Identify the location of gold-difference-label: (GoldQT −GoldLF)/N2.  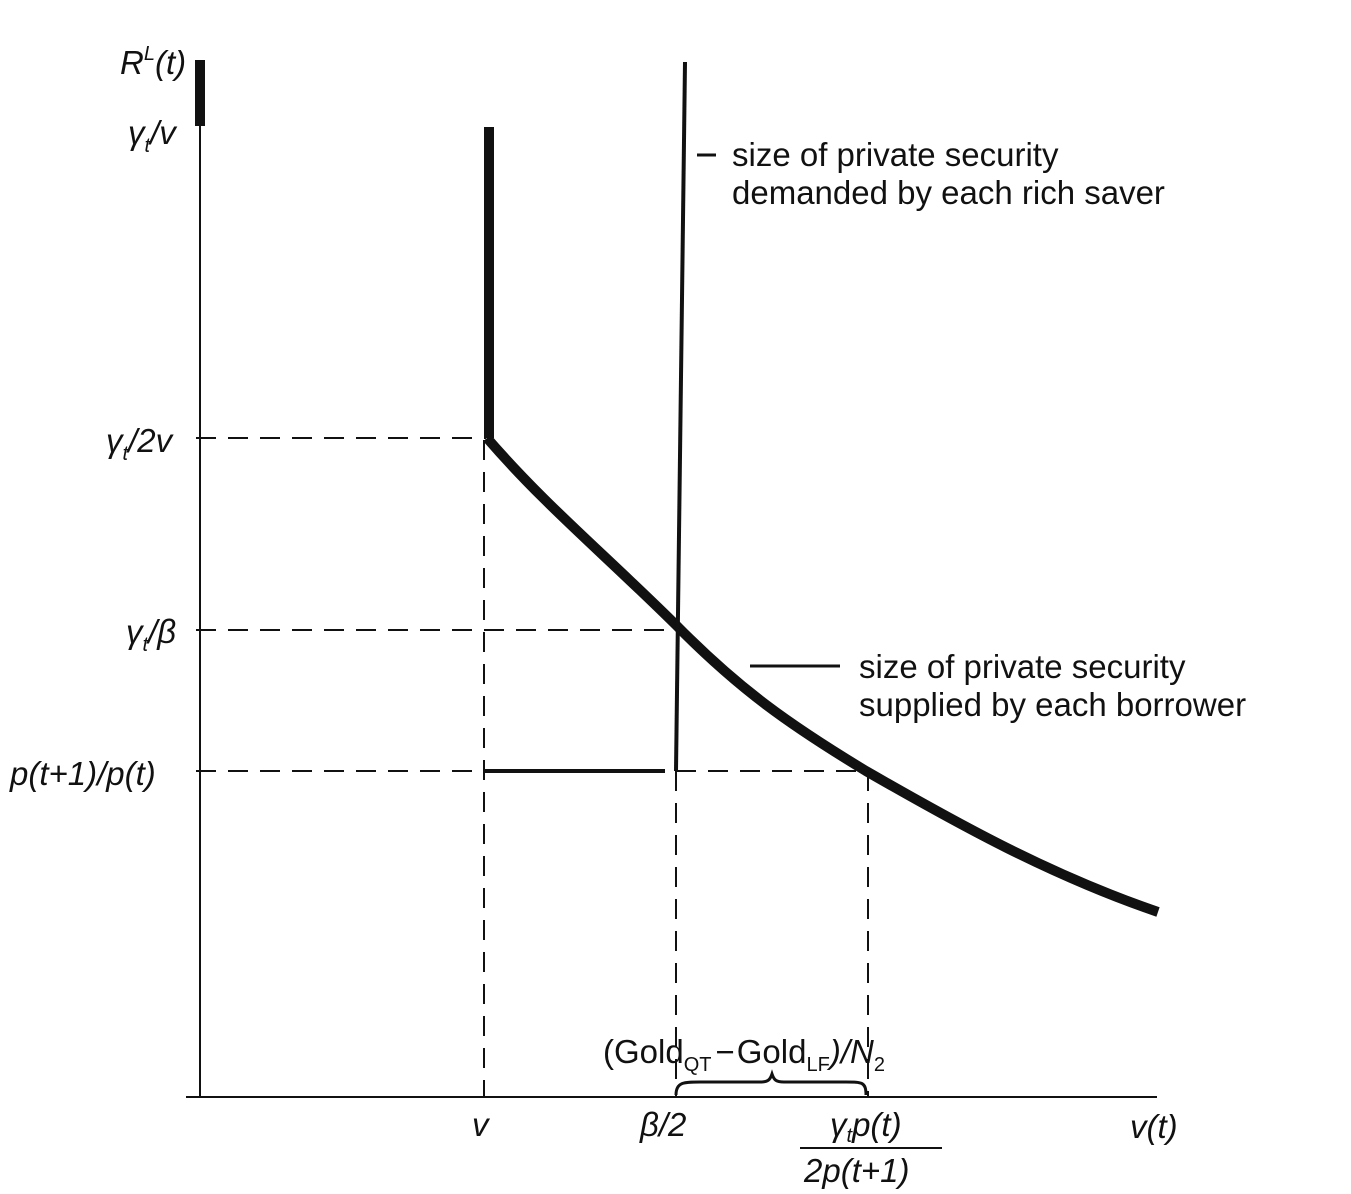
(744, 1054).